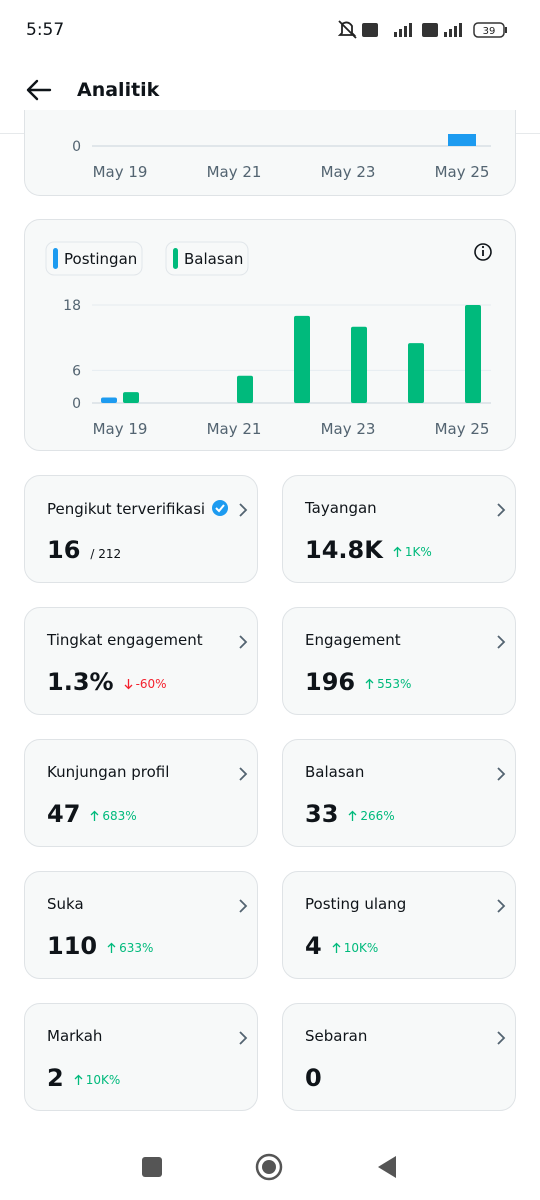 The width and height of the screenshot is (540, 1200). I want to click on metric-value: 110, so click(72, 946).